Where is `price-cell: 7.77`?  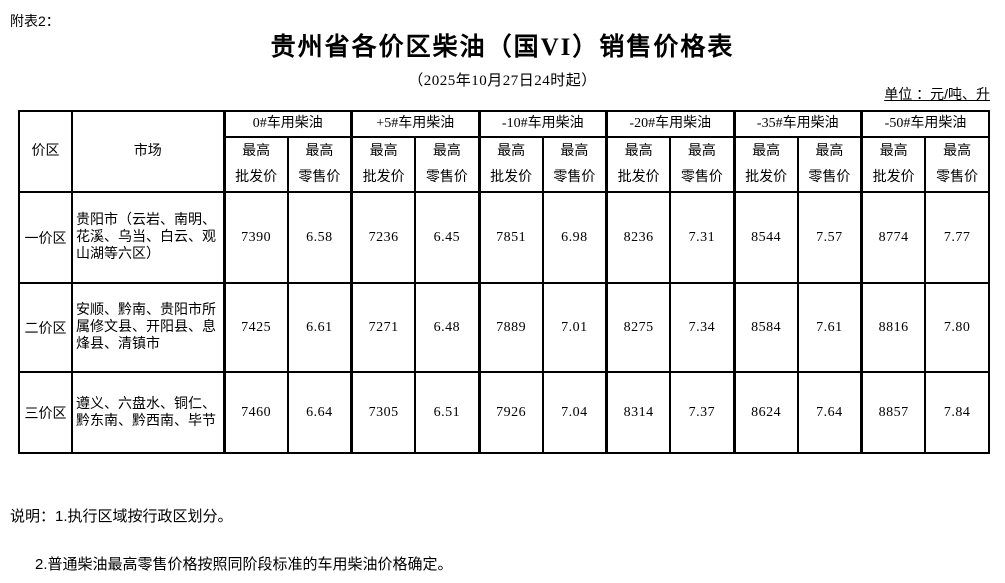
price-cell: 7.77 is located at coordinates (957, 237).